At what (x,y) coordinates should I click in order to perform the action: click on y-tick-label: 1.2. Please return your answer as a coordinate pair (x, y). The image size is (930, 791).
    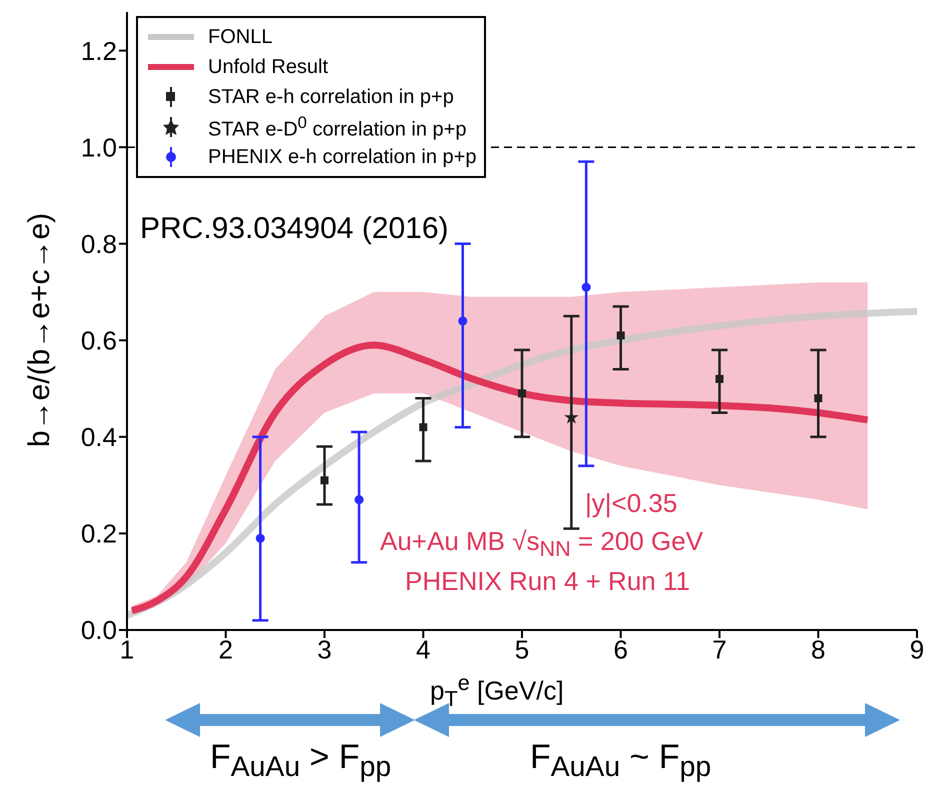
    Looking at the image, I should click on (98, 51).